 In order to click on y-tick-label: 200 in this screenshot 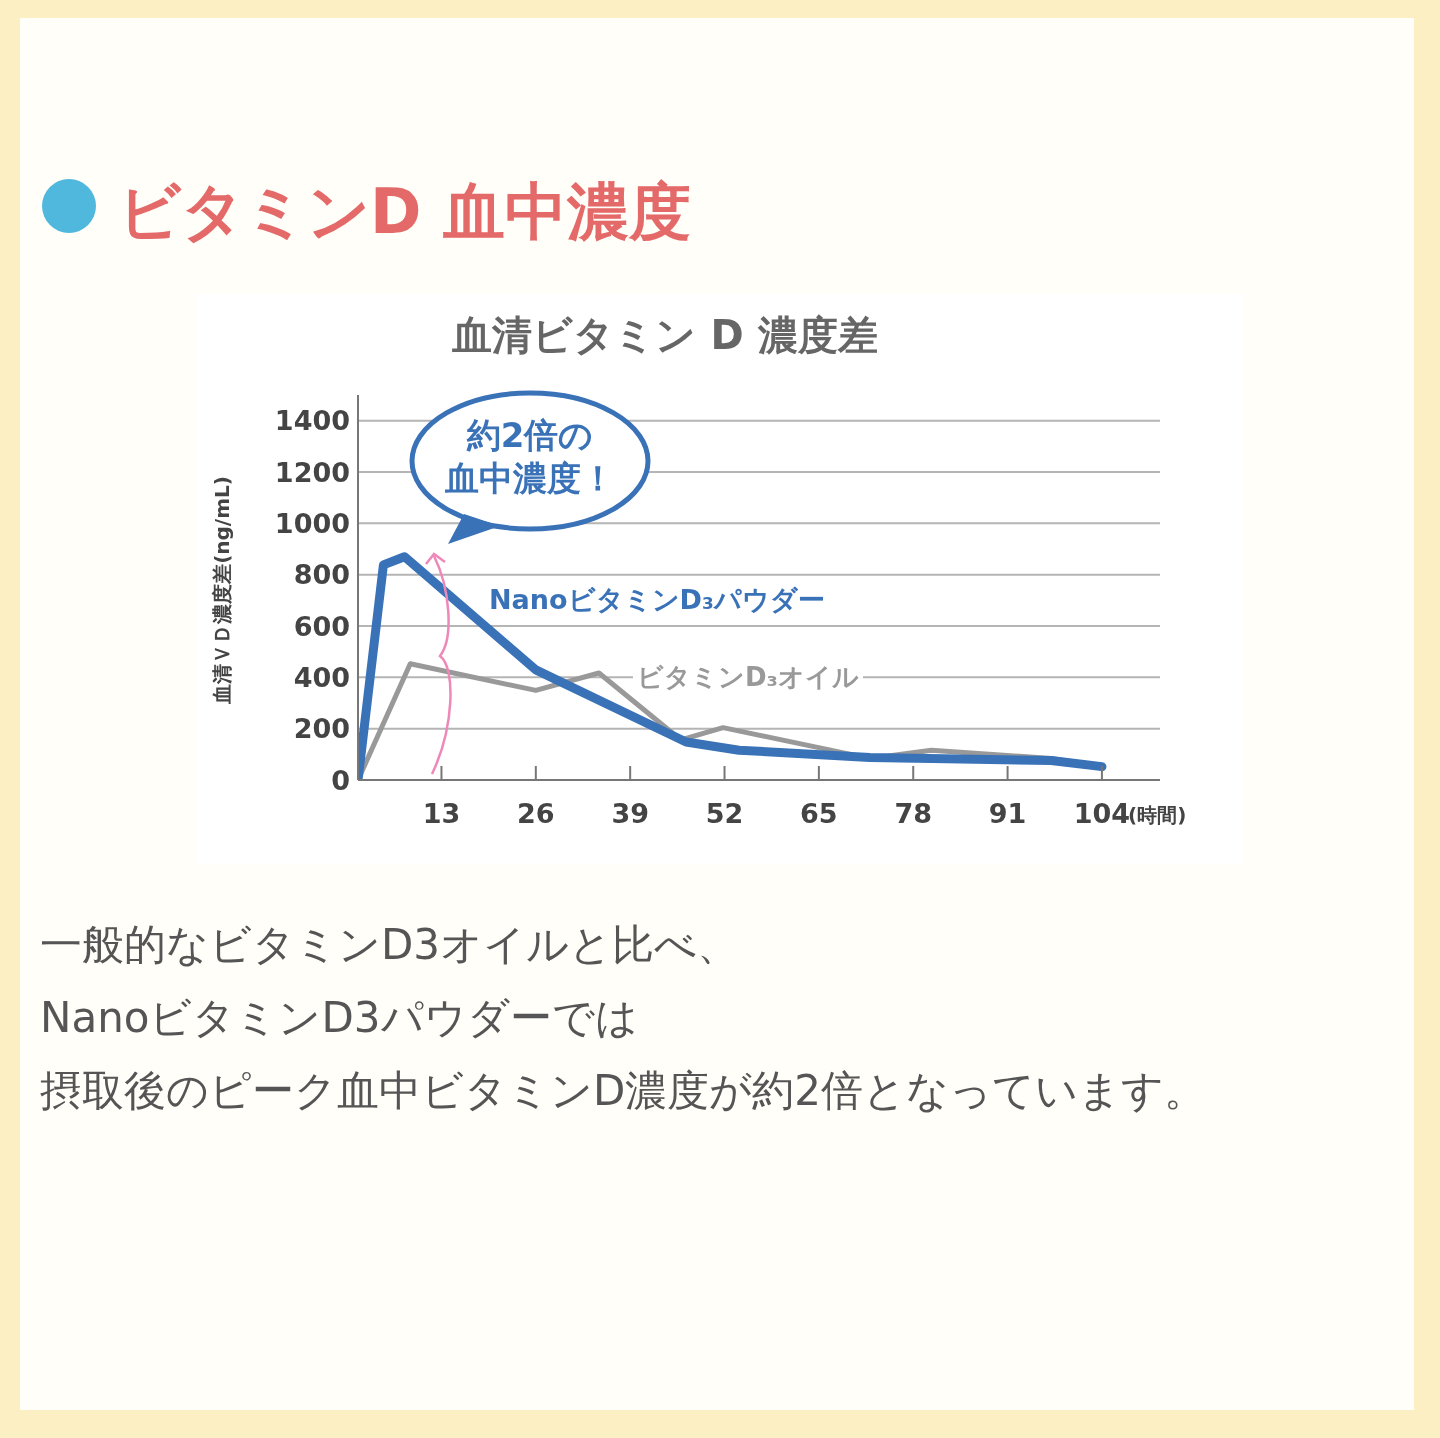, I will do `click(321, 729)`.